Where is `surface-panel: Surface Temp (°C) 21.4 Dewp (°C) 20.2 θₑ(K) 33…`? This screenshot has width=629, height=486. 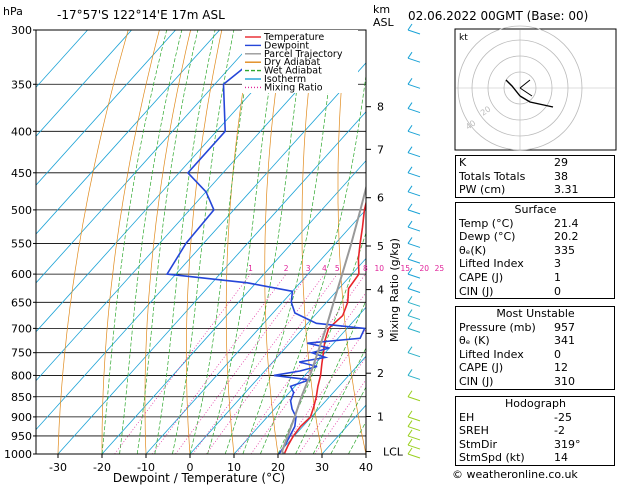 surface-panel: Surface Temp (°C) 21.4 Dewp (°C) 20.2 θₑ(K) 33… is located at coordinates (535, 251).